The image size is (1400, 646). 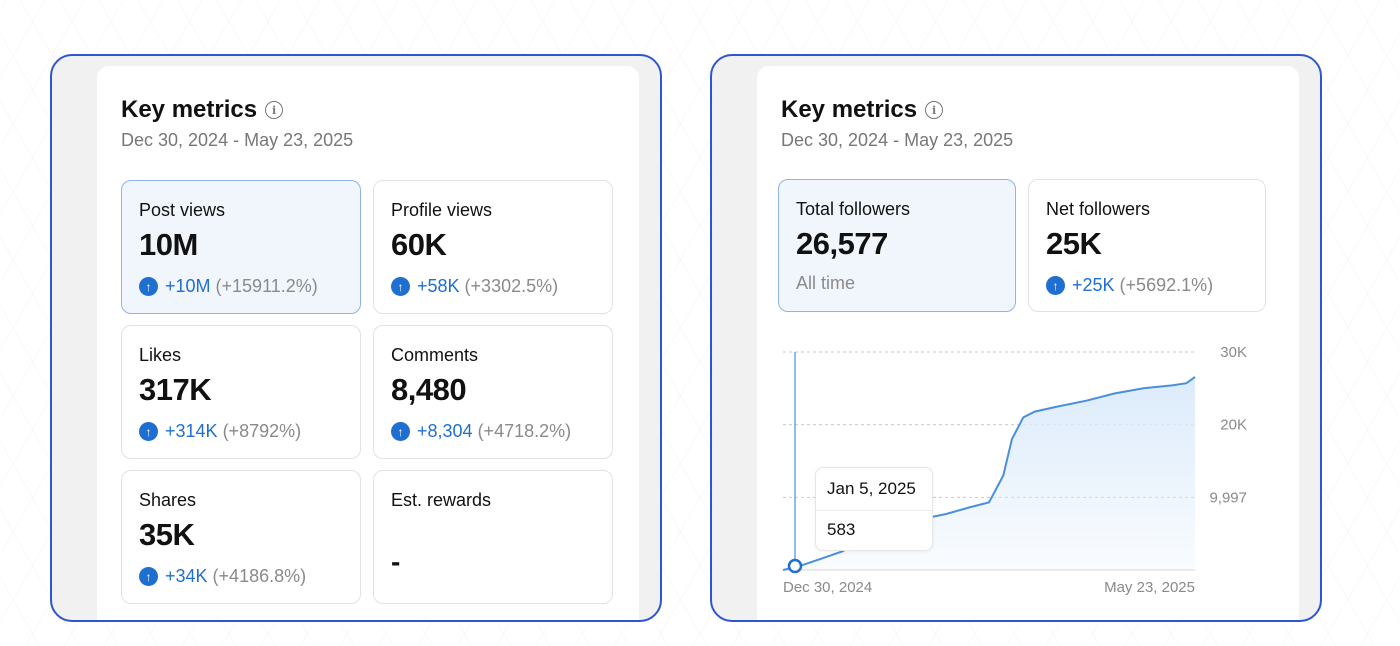 What do you see at coordinates (989, 473) in the screenshot?
I see `area-fill` at bounding box center [989, 473].